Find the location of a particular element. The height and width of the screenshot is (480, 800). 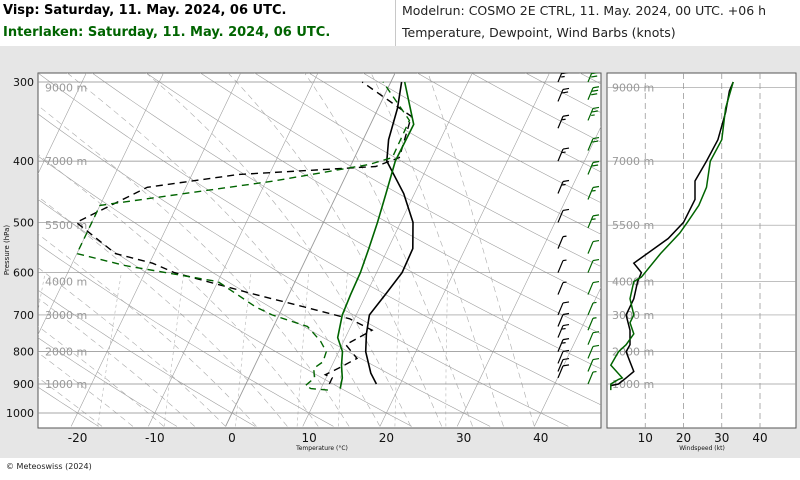

copyright-footer: © Meteoswiss (2024) is located at coordinates (49, 466).